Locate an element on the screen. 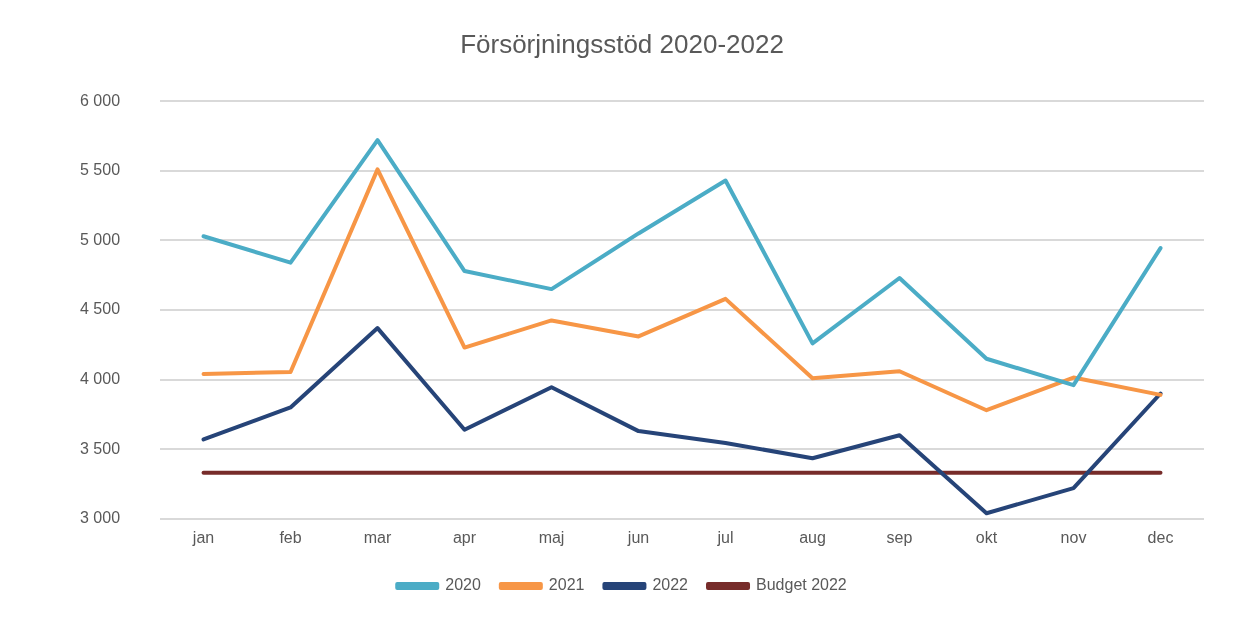 This screenshot has width=1244, height=619. y-tick-label: 6 000 is located at coordinates (100, 100).